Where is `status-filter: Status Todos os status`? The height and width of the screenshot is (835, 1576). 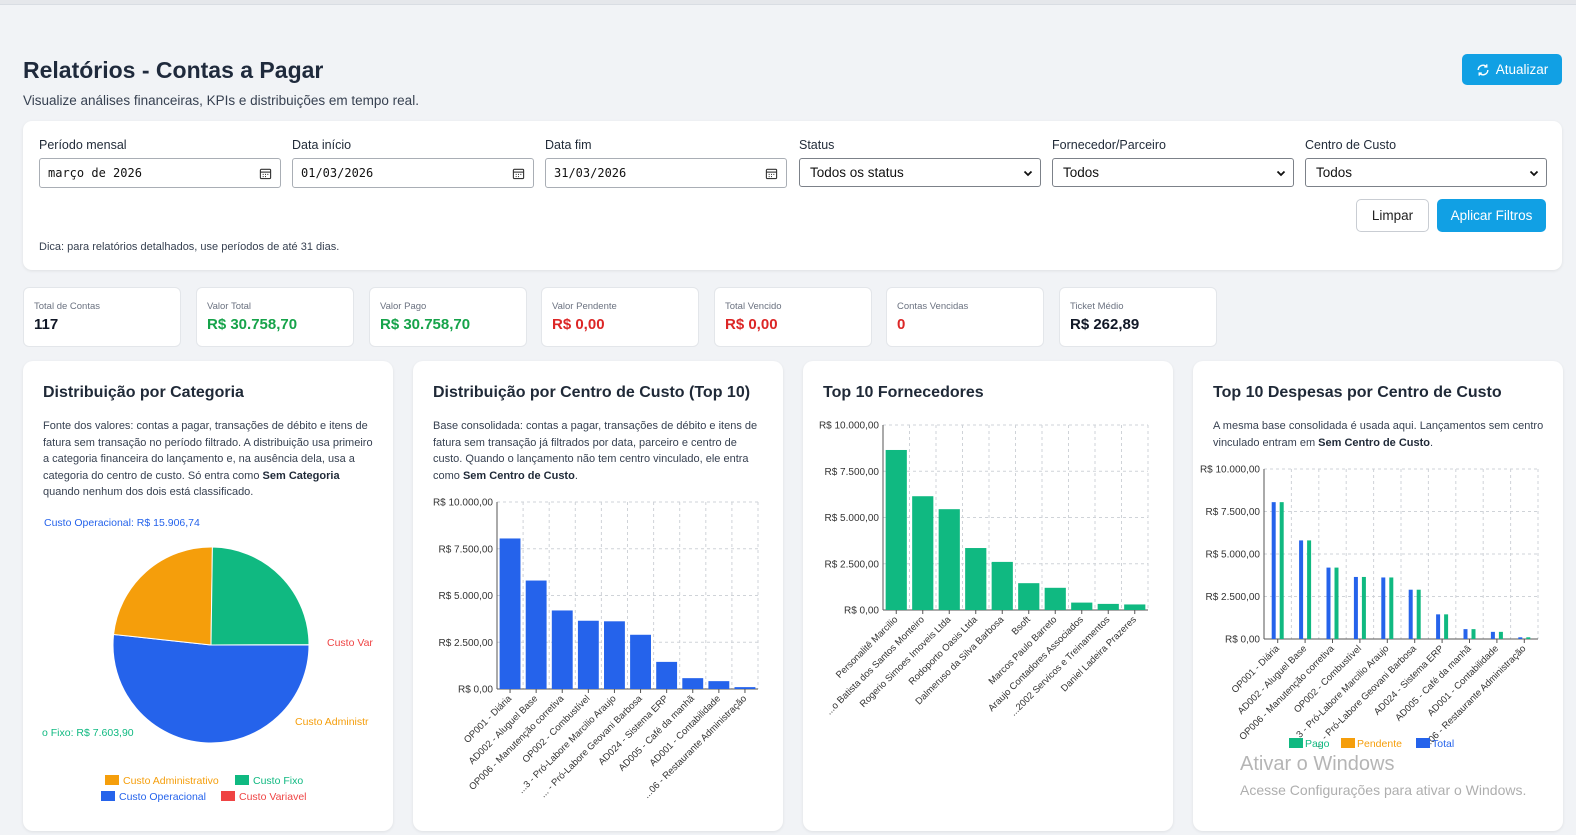 status-filter: Status Todos os status is located at coordinates (920, 162).